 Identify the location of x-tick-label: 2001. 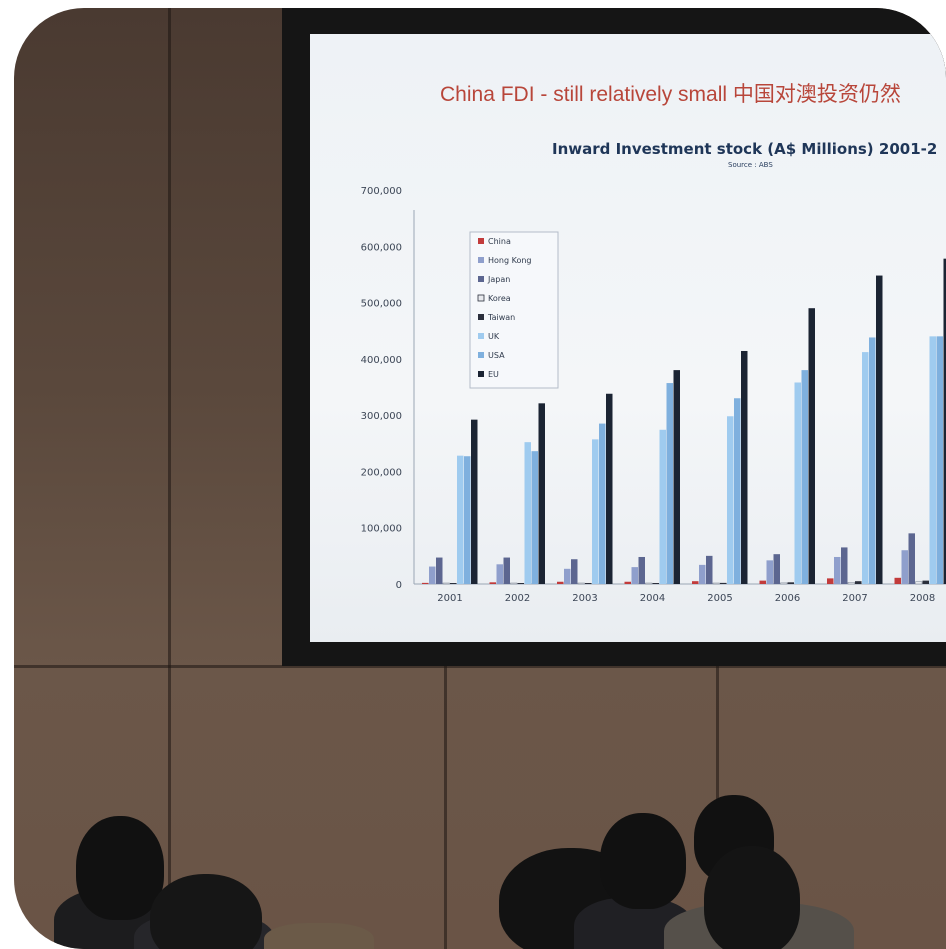
(449, 598).